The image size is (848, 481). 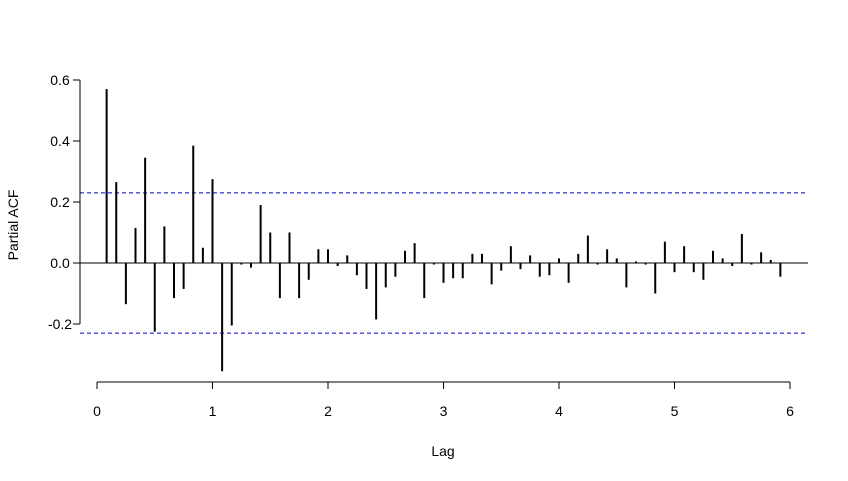 I want to click on y-axis: -0.2 0.0 0.2 0.4 0.6, so click(x=64, y=202).